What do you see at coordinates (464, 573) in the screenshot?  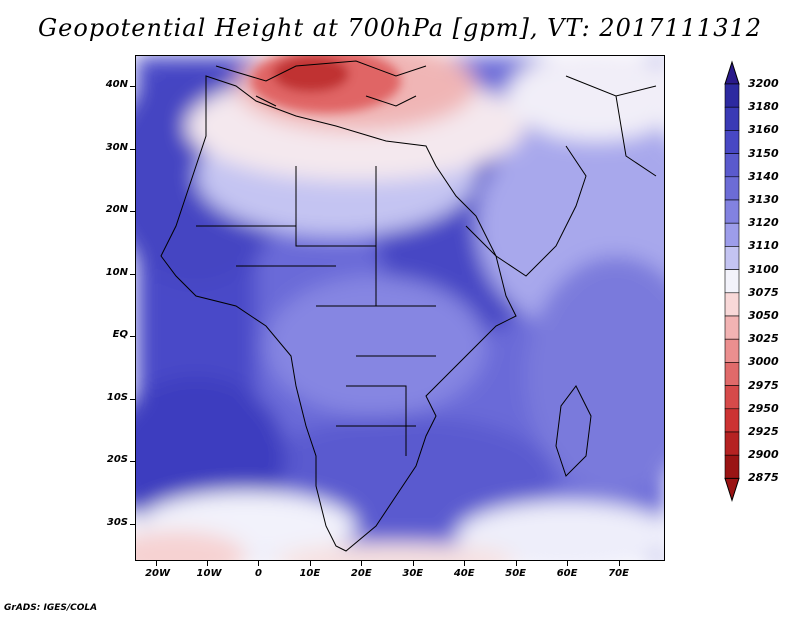 I see `lon-tick-label: 40E` at bounding box center [464, 573].